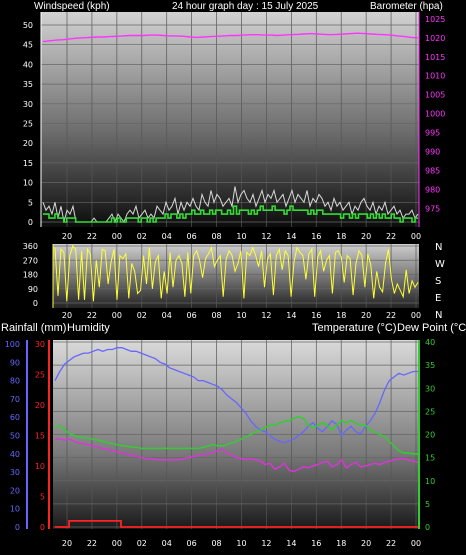 The width and height of the screenshot is (466, 555). What do you see at coordinates (35, 303) in the screenshot?
I see `direction-tick-label: 0` at bounding box center [35, 303].